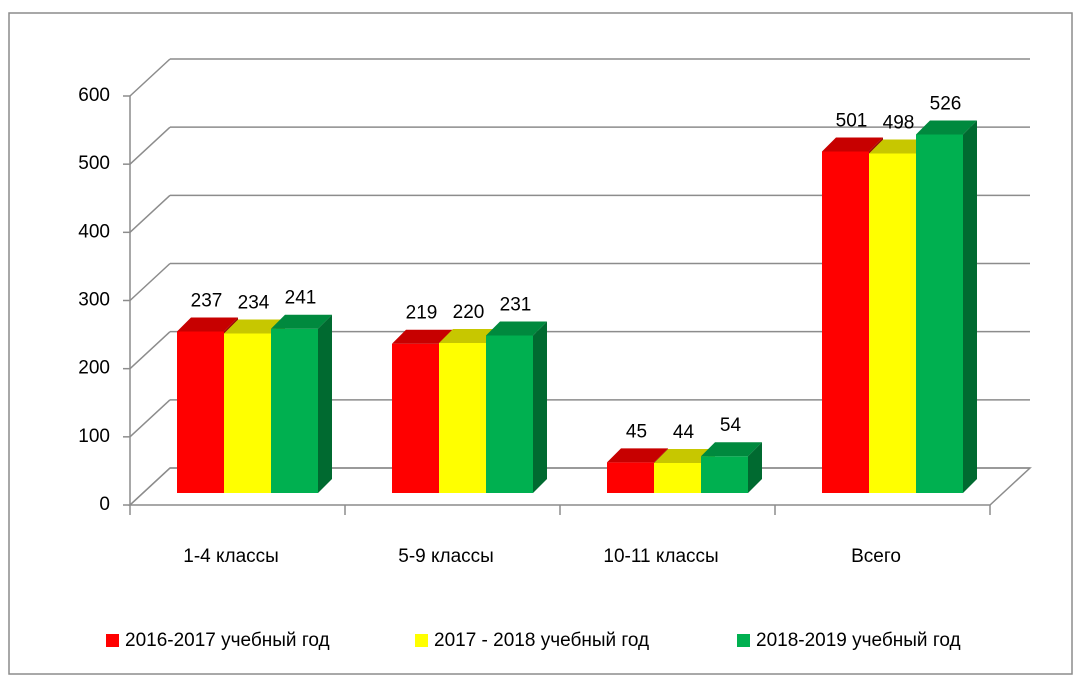  I want to click on value-label: 45, so click(636, 431).